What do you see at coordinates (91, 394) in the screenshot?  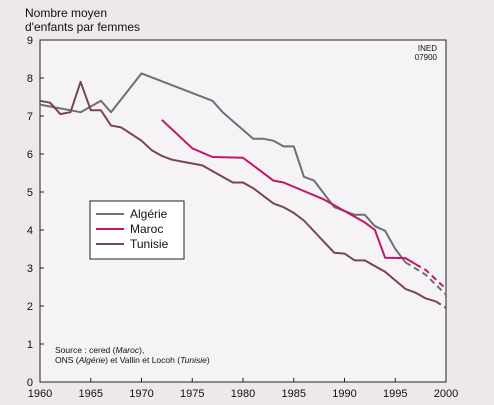 I see `x-tick-label: 1965` at bounding box center [91, 394].